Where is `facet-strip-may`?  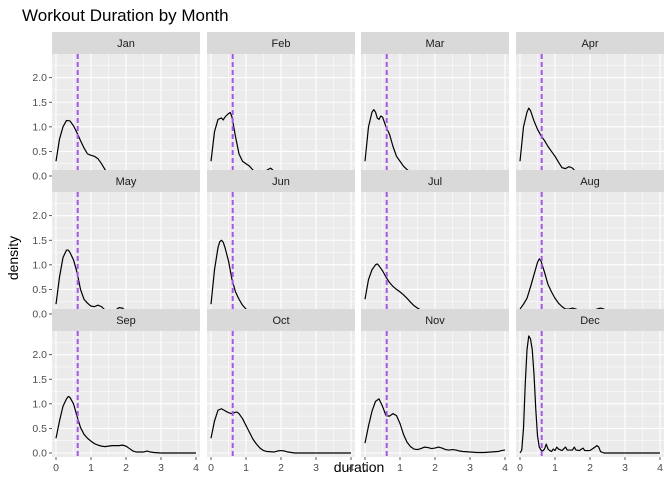 facet-strip-may is located at coordinates (126, 181).